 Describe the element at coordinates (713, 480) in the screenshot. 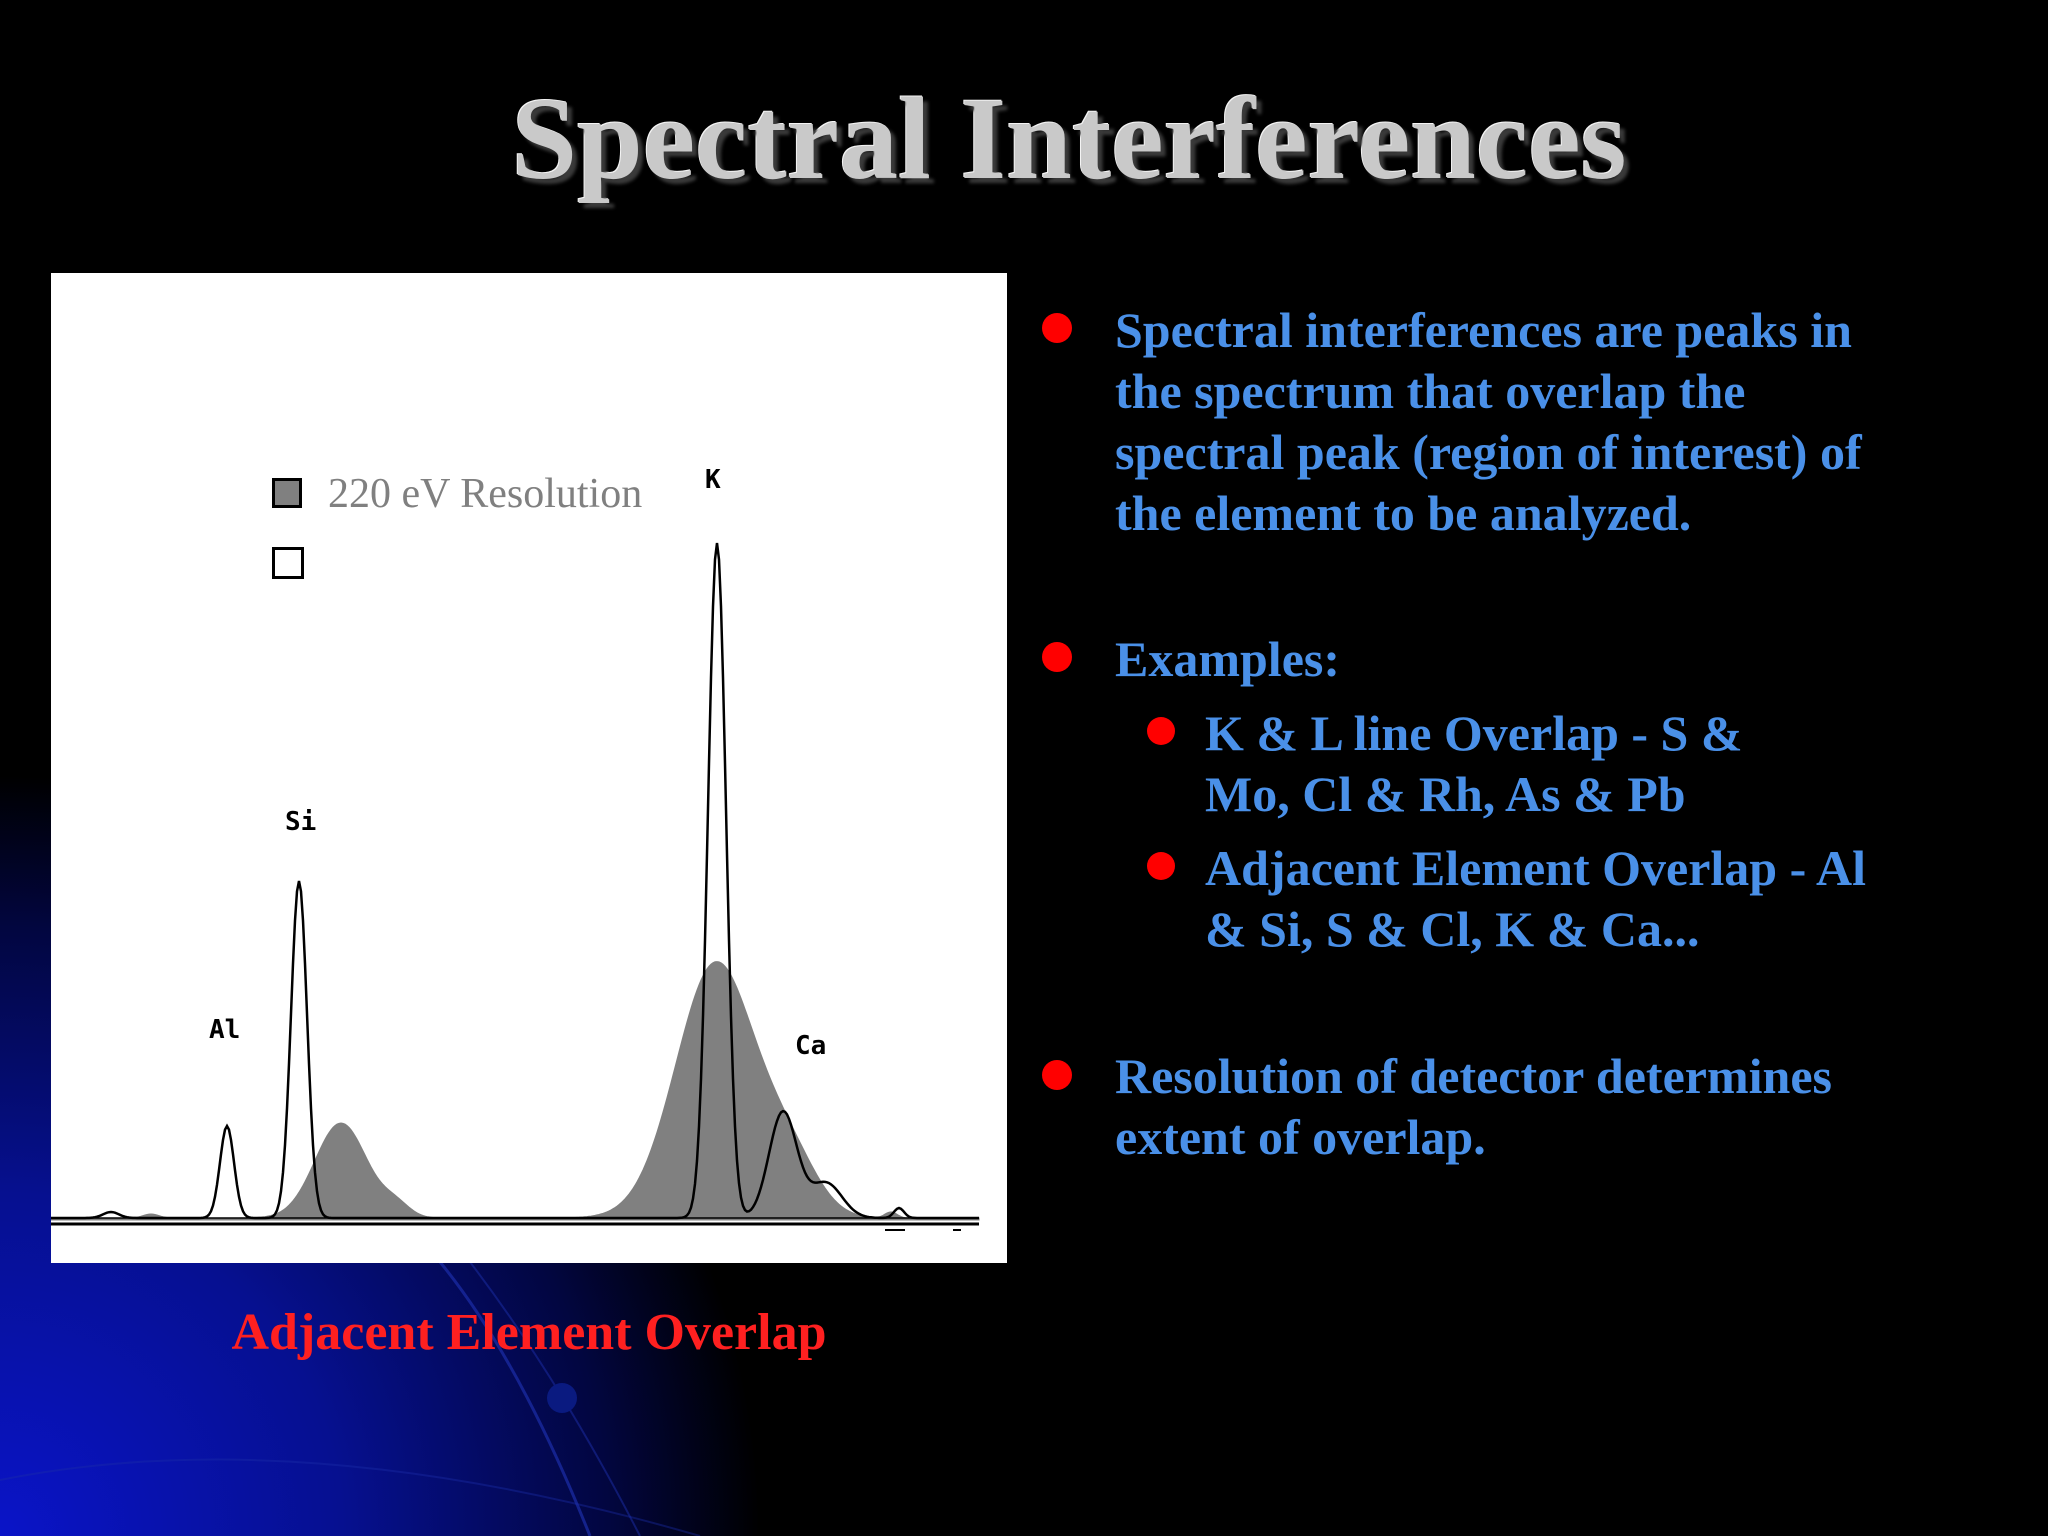

I see `peak-label-k: K` at that location.